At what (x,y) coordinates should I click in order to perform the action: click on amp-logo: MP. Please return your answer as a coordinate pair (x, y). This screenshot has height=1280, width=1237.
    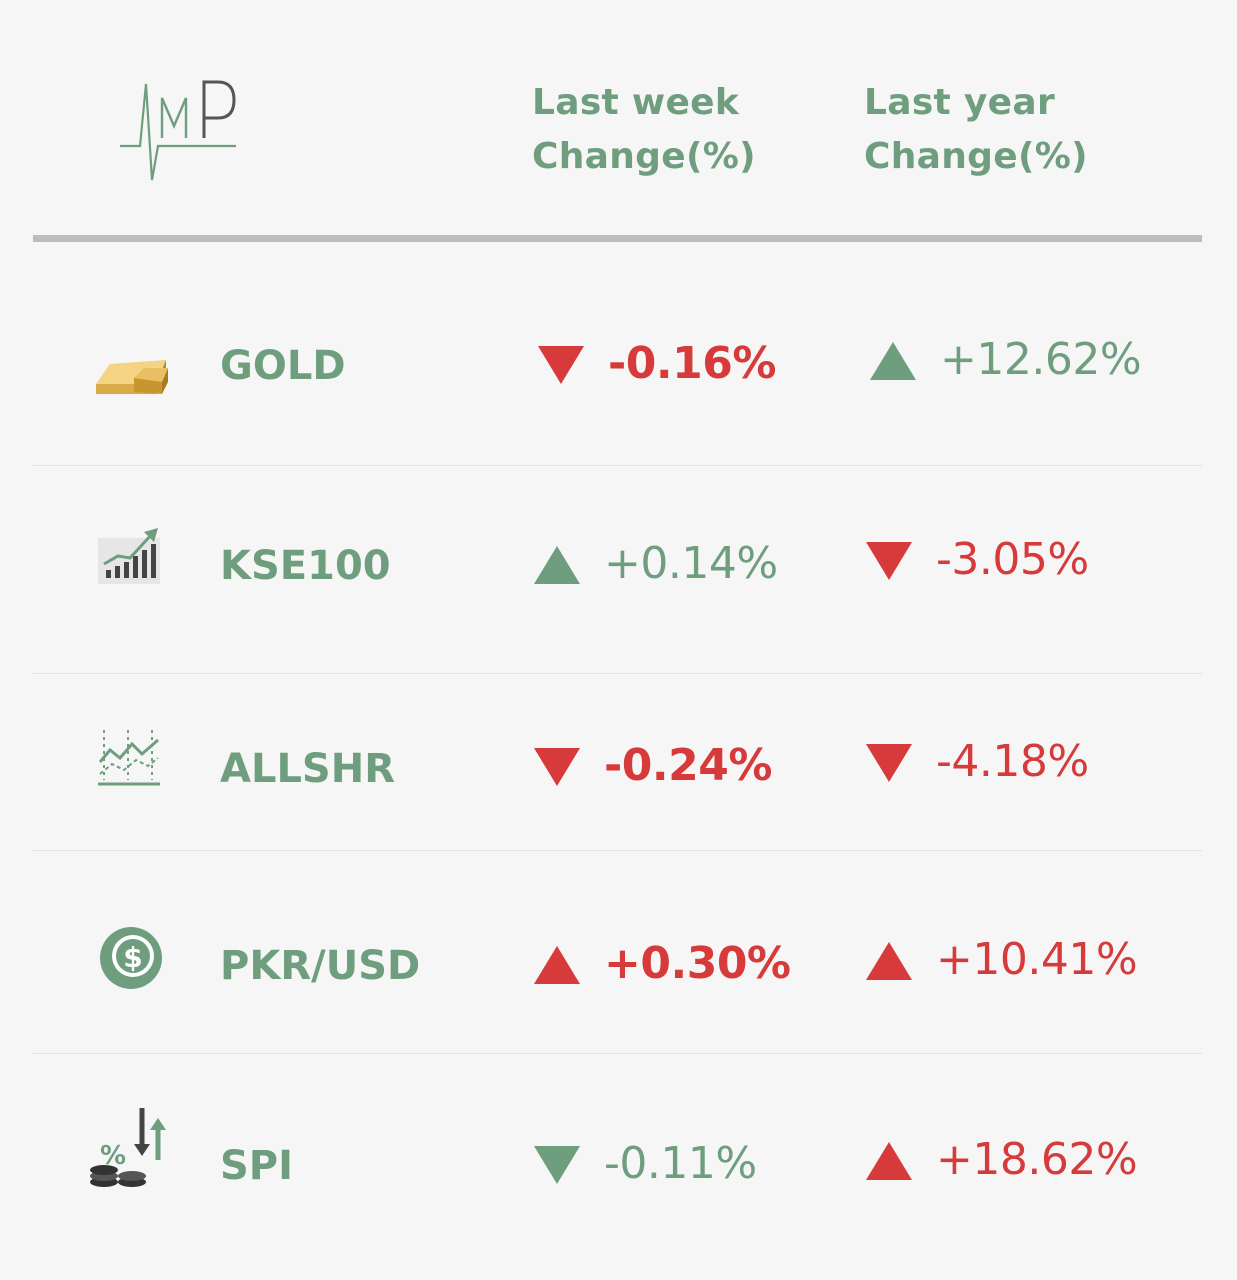
    Looking at the image, I should click on (180, 131).